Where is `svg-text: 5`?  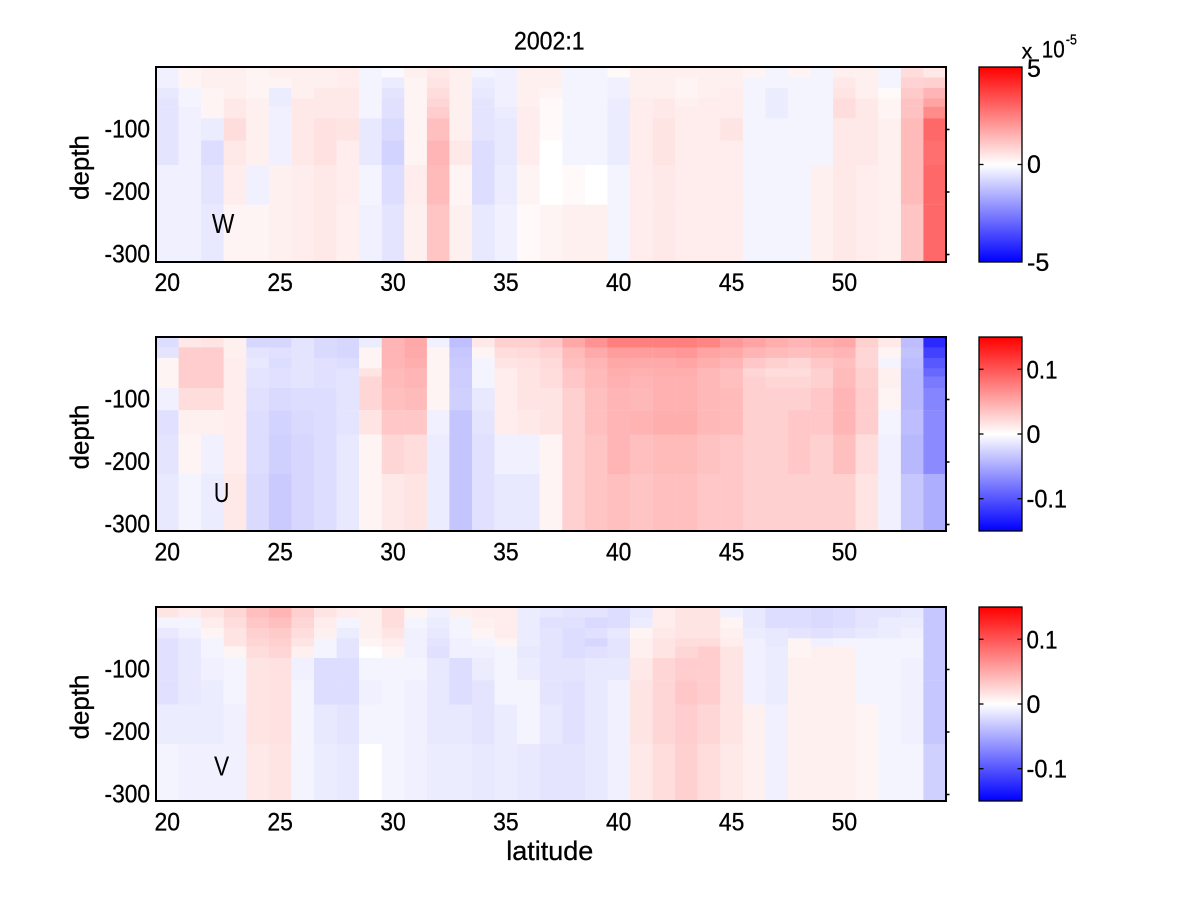
svg-text: 5 is located at coordinates (1034, 69).